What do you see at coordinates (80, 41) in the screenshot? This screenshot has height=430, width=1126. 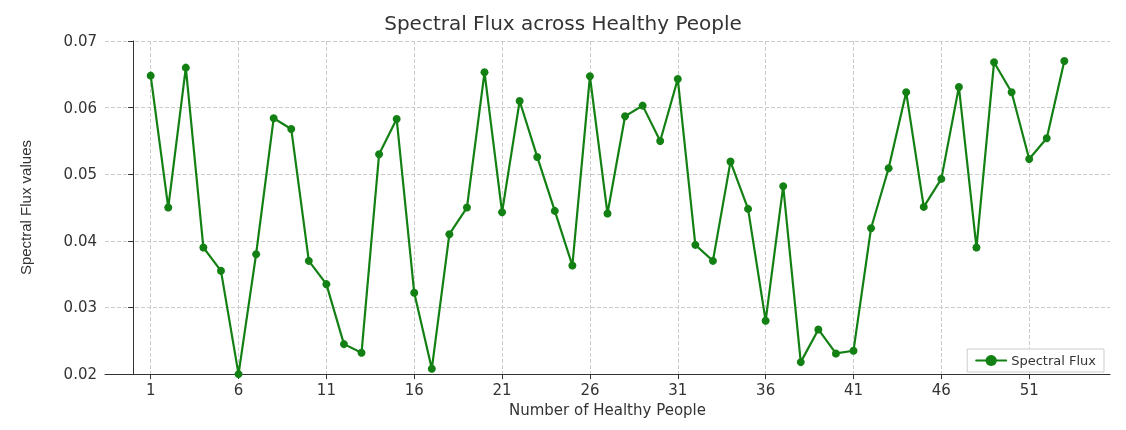 I see `y-tick-label: 0.07` at bounding box center [80, 41].